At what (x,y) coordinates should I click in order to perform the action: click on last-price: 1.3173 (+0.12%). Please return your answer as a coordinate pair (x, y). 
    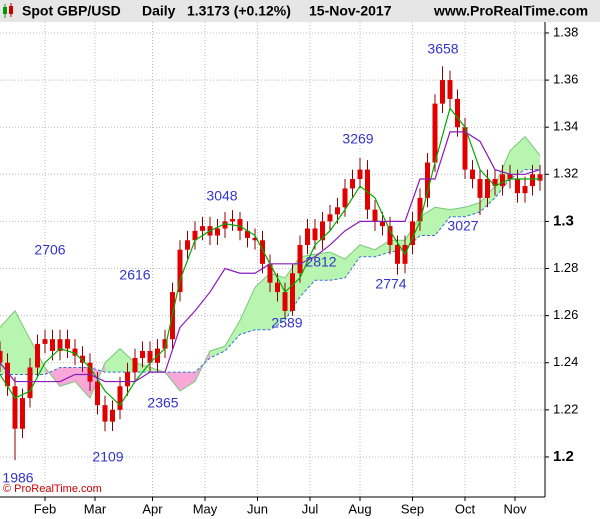
    Looking at the image, I should click on (239, 11).